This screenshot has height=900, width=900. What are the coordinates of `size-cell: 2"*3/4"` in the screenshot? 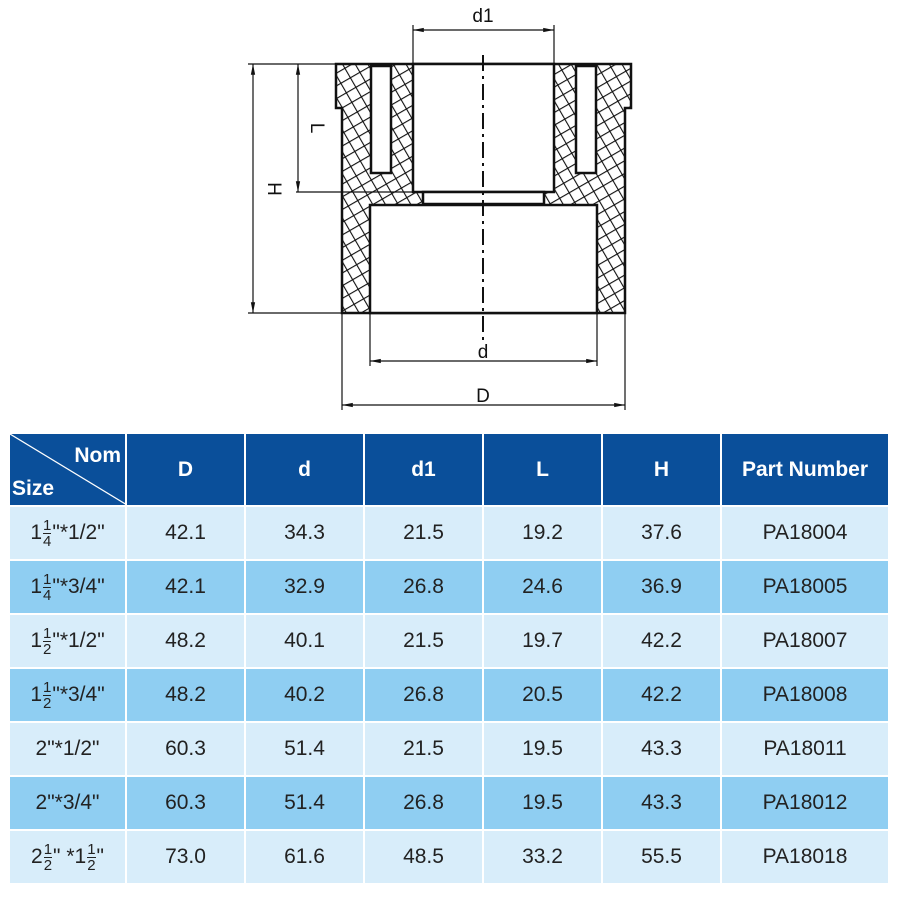 It's located at (67, 803).